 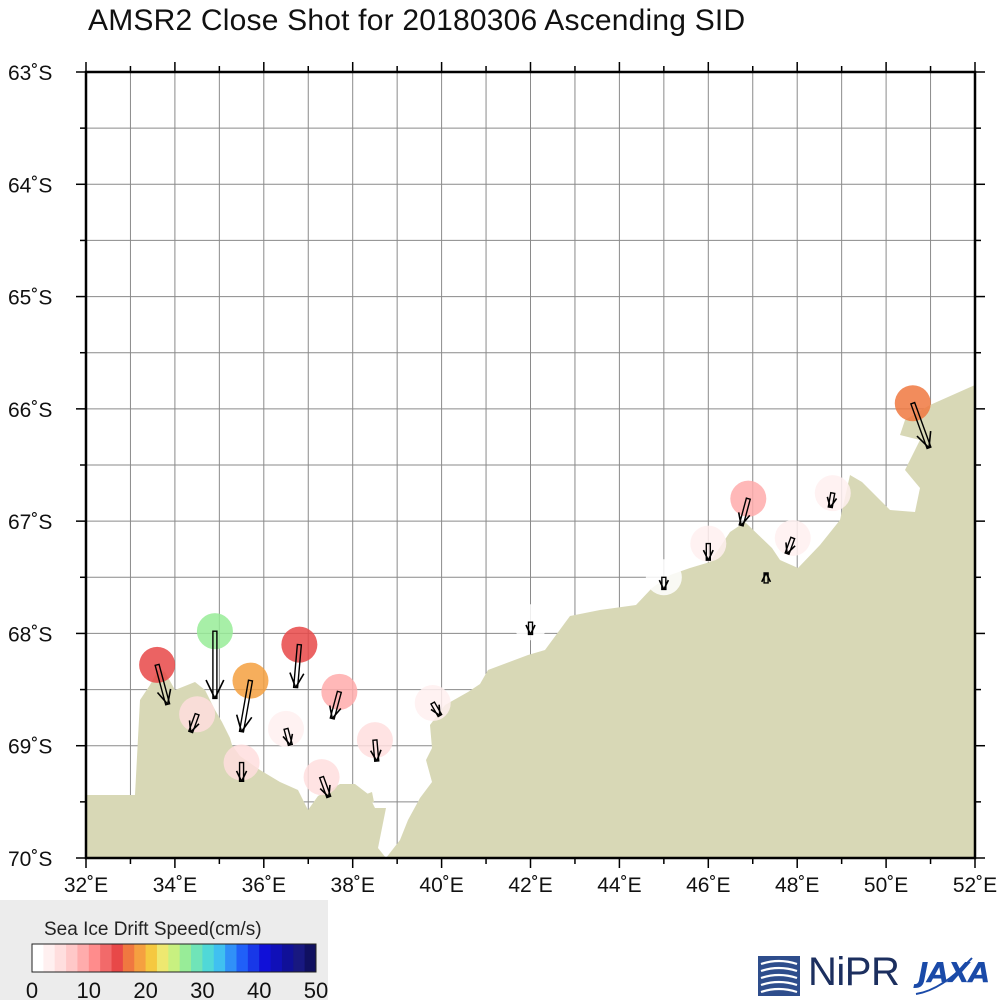 What do you see at coordinates (264, 885) in the screenshot?
I see `lon-label: 36˚E` at bounding box center [264, 885].